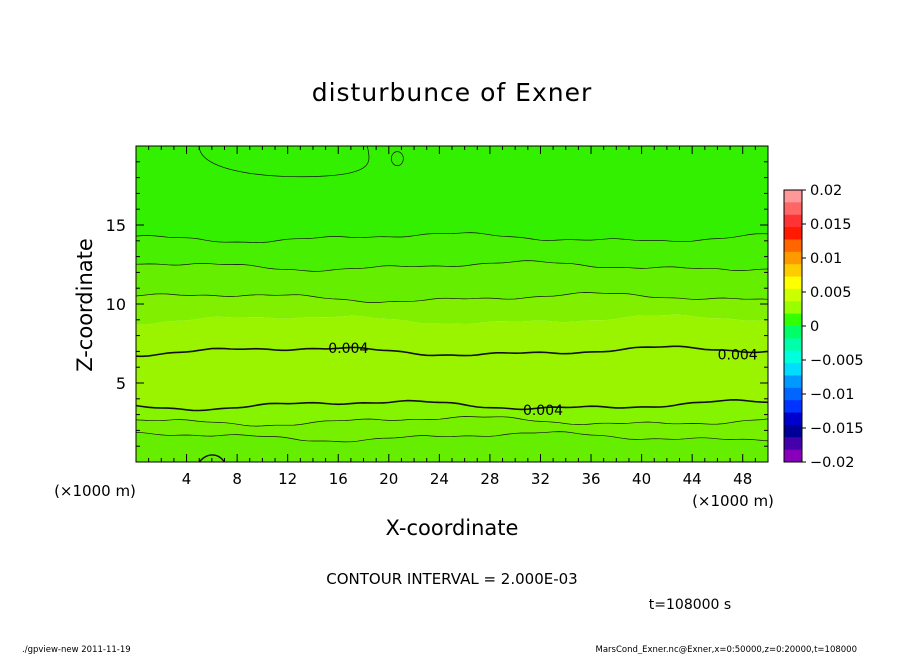 Image resolution: width=904 pixels, height=654 pixels. Describe the element at coordinates (287, 479) in the screenshot. I see `x-tick-label: 12` at that location.